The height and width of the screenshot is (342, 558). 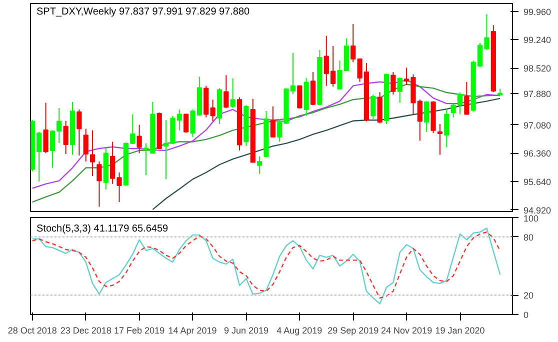 I want to click on x-tick-label: 24 Nov 2019, so click(x=406, y=331).